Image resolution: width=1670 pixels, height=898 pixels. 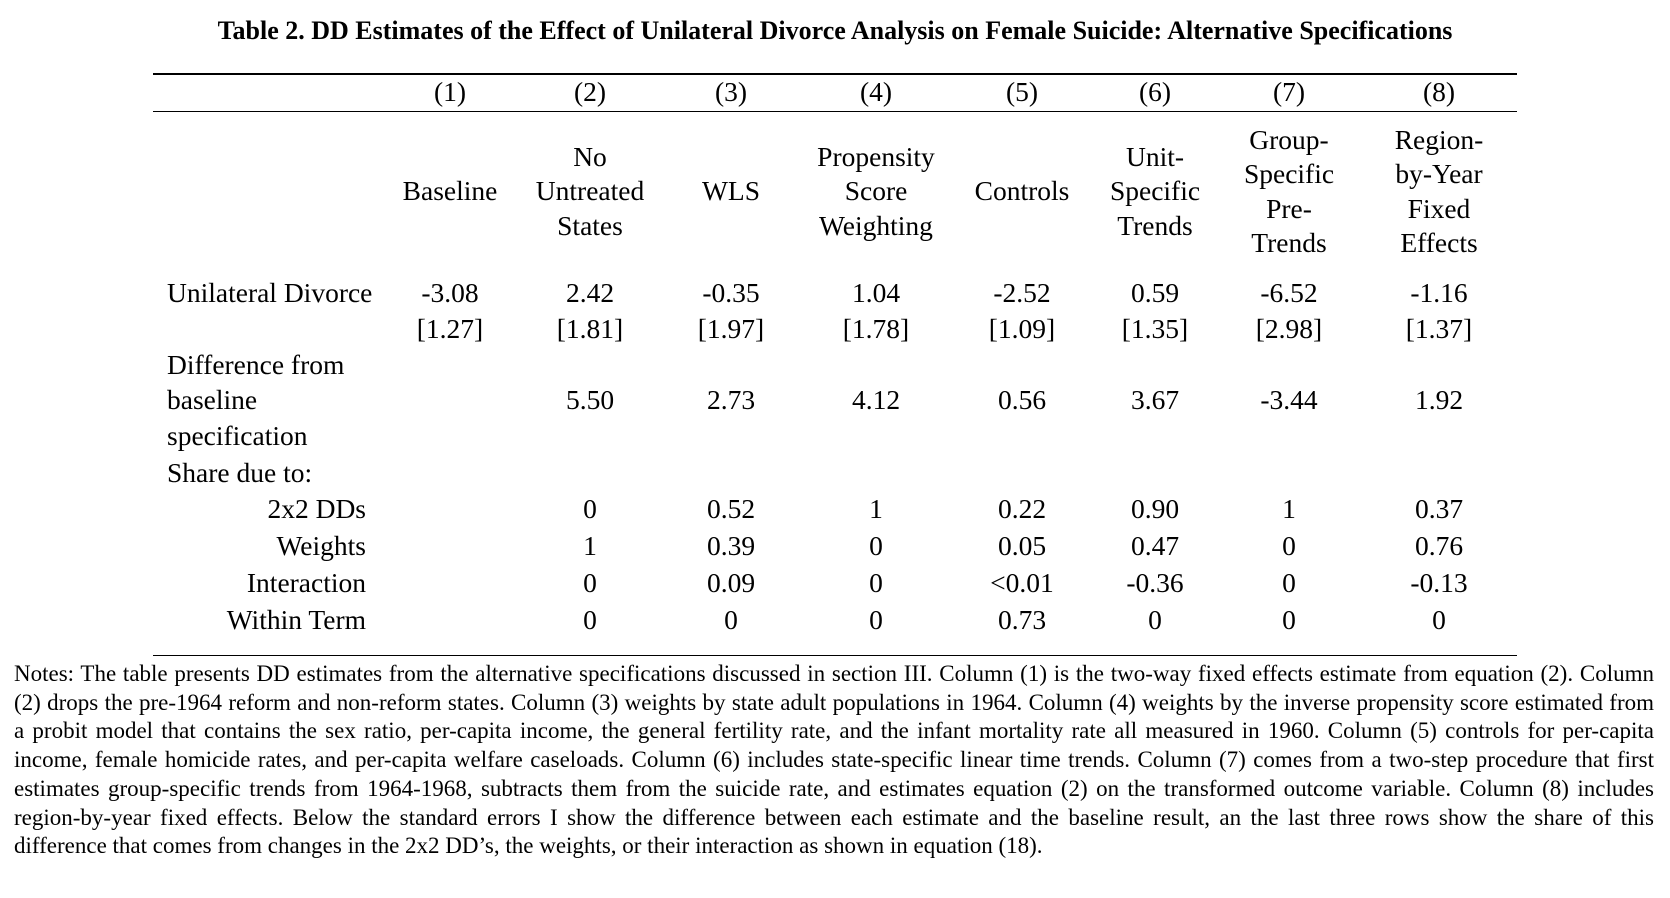 I want to click on estimate-cell: 1.04, so click(x=876, y=292).